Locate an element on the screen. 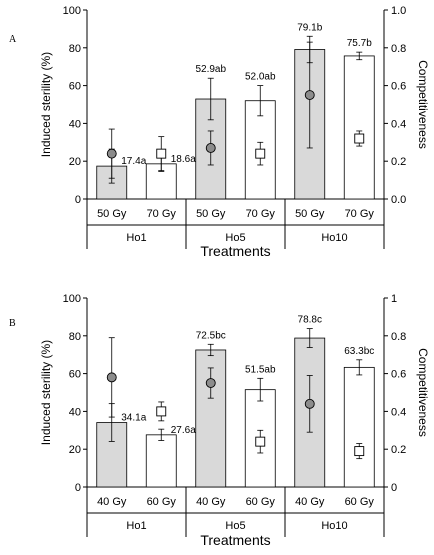 This screenshot has width=434, height=555. sterility-data-label: 79.1b is located at coordinates (309, 27).